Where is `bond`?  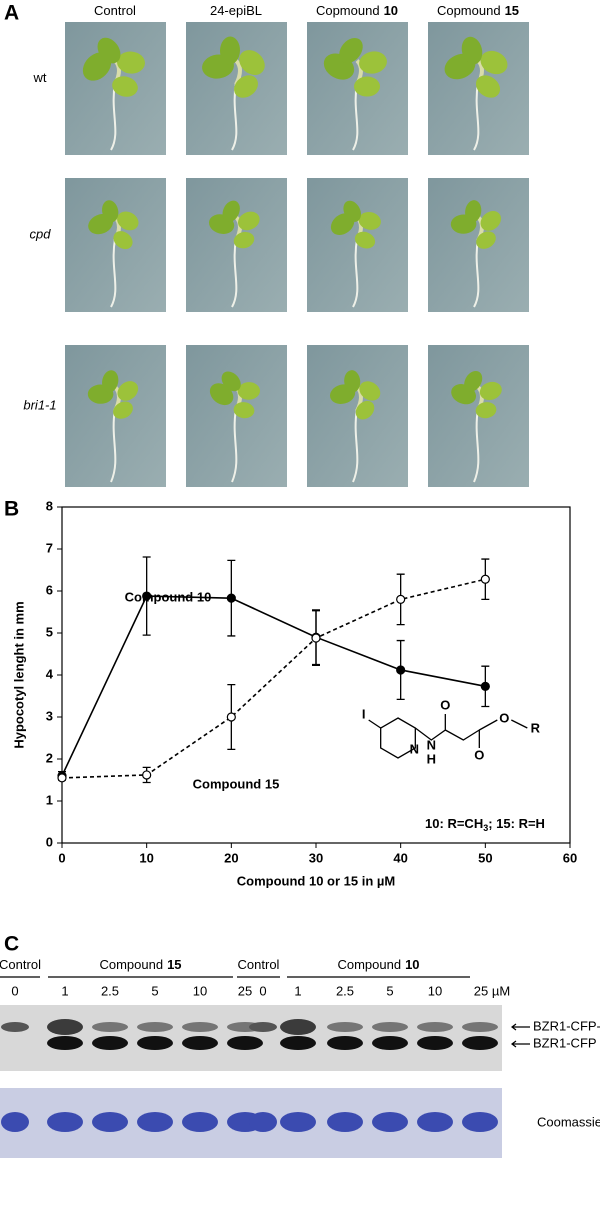
bond is located at coordinates (448, 731).